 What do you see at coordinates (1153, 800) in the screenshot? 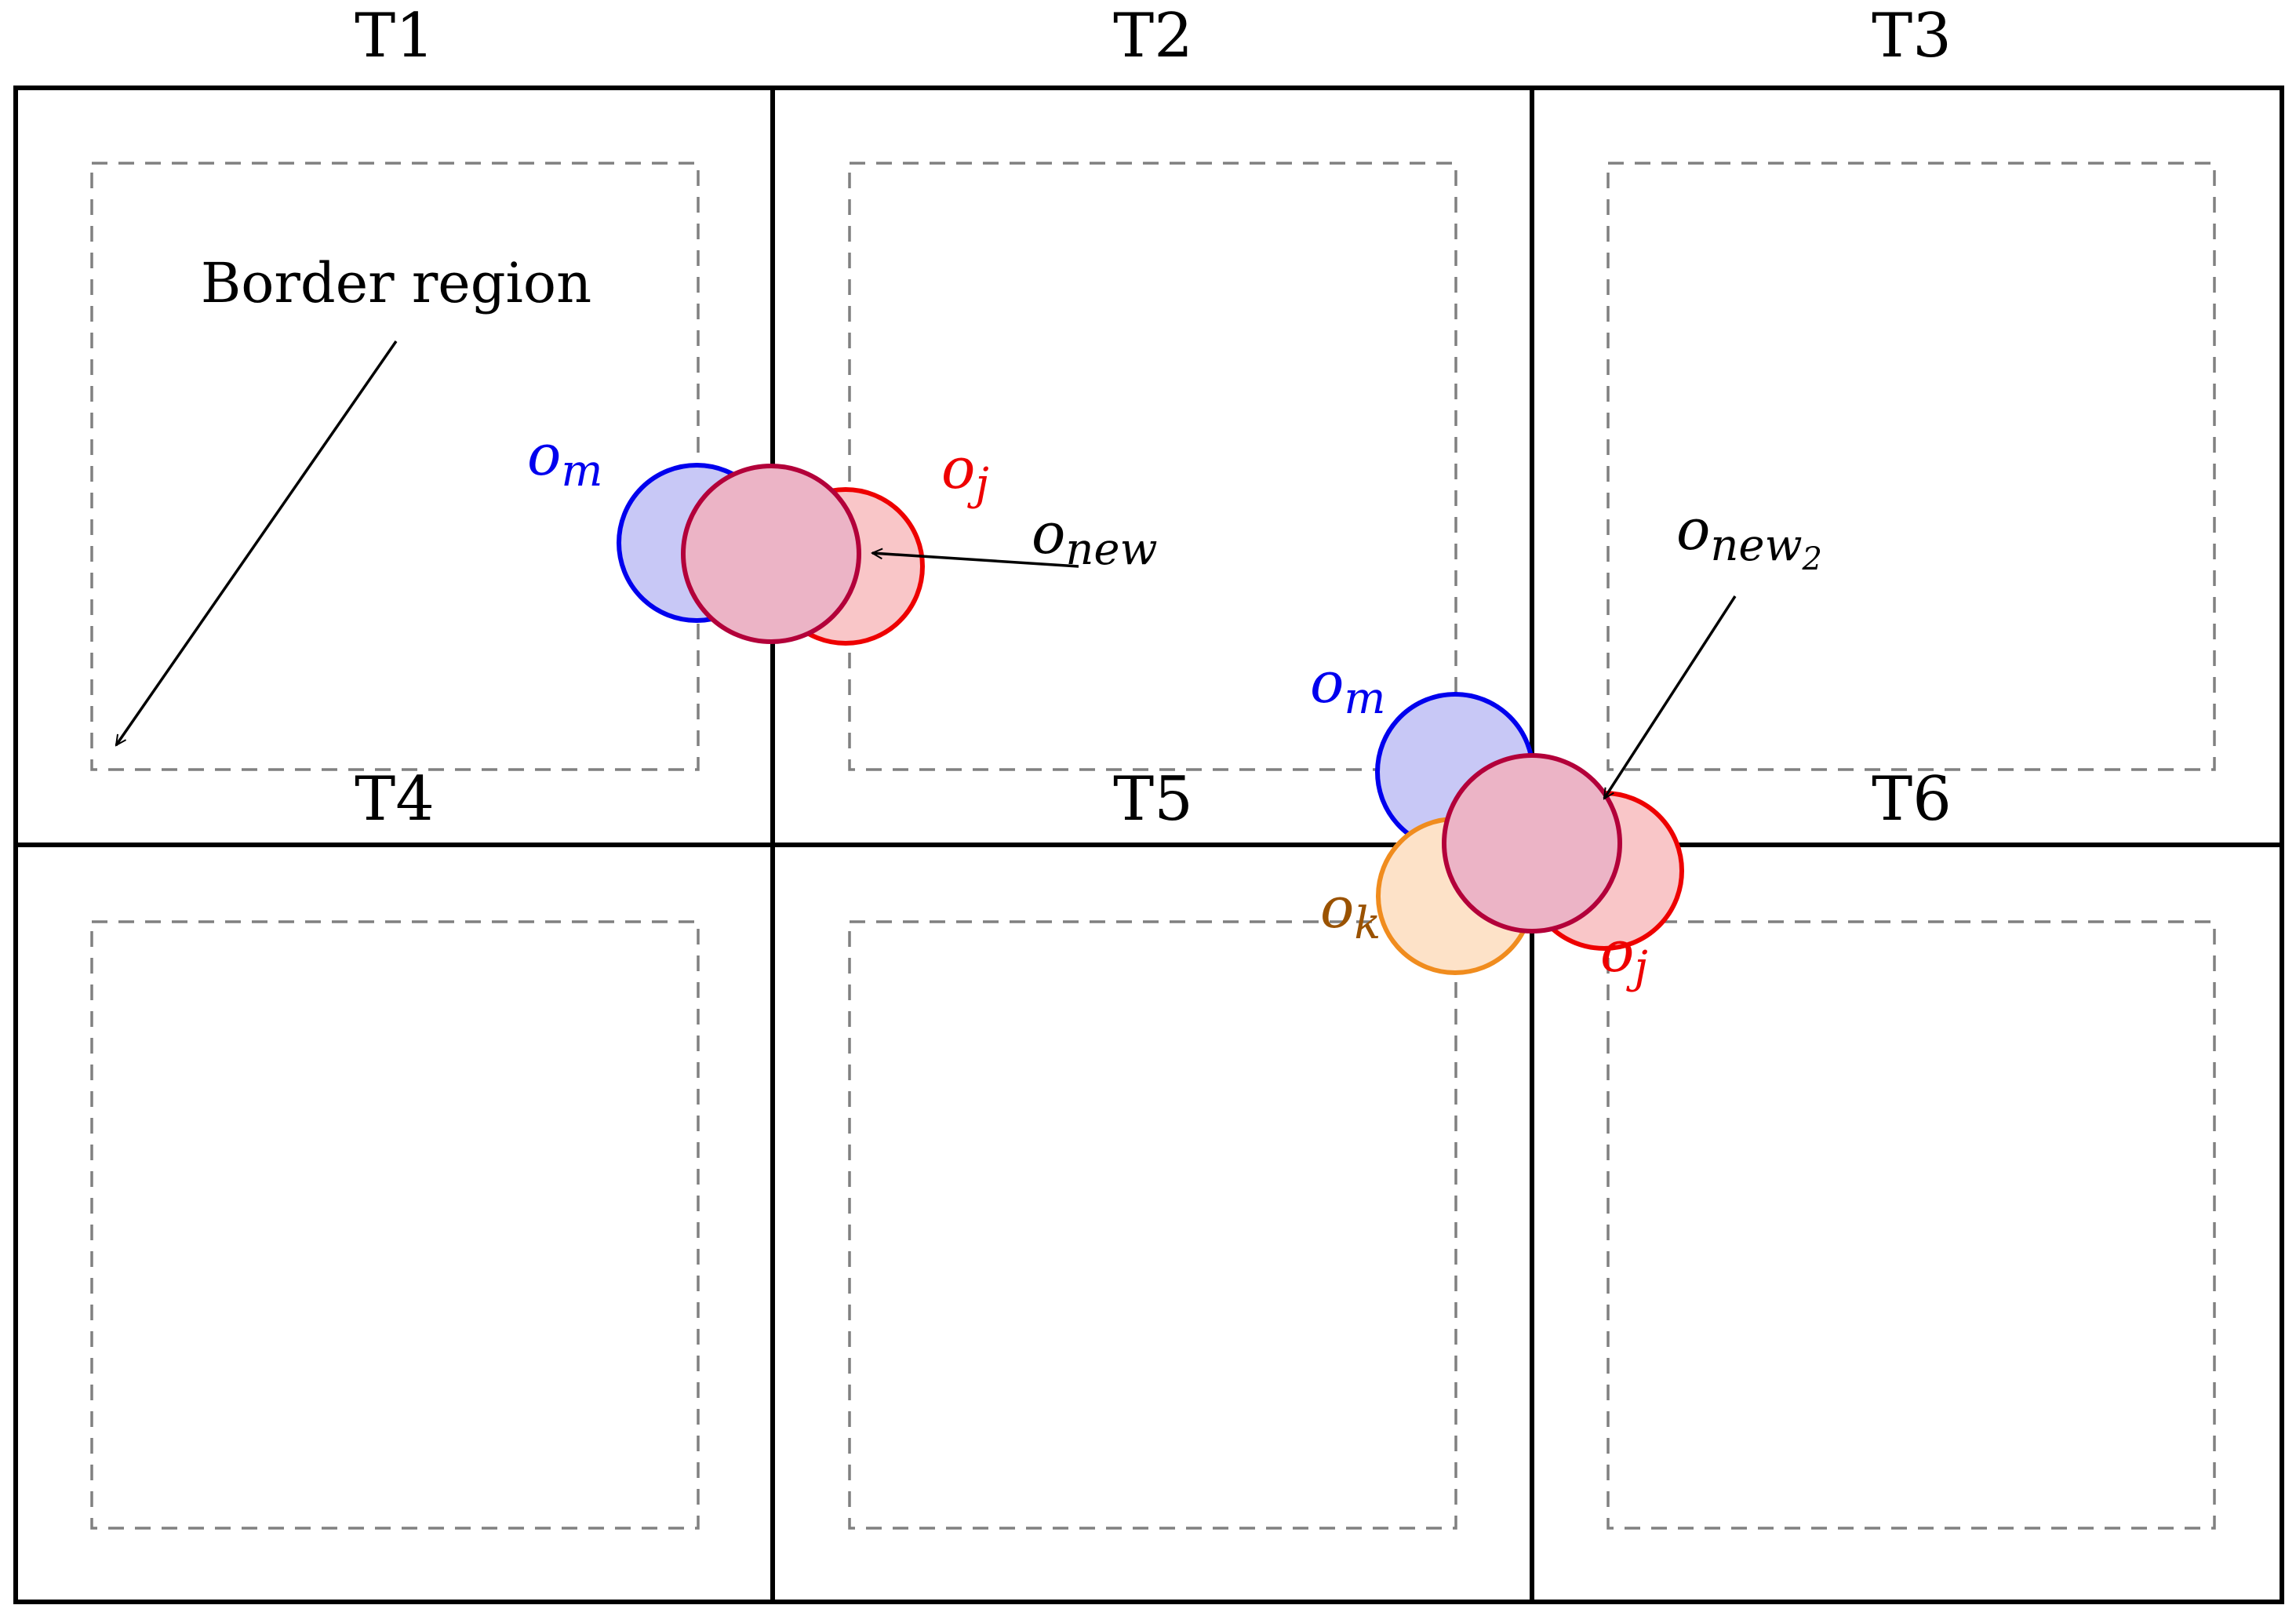
I see `tile-label-t5: T5` at bounding box center [1153, 800].